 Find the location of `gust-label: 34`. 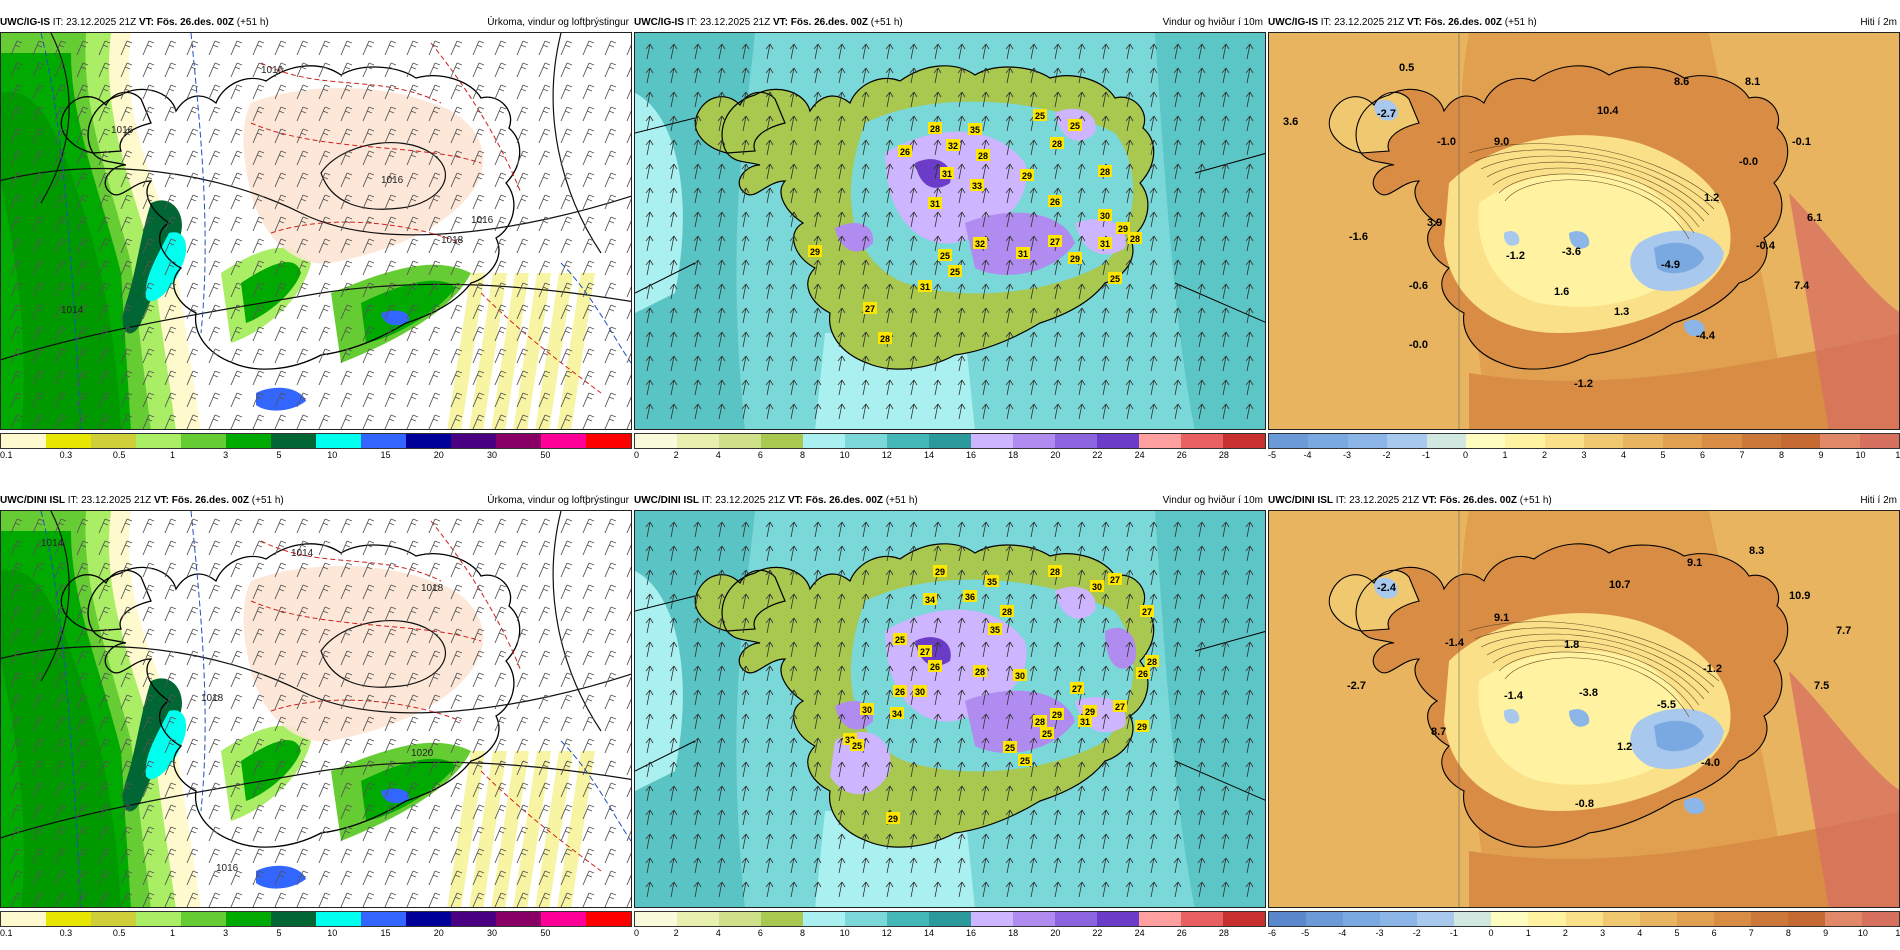

gust-label: 34 is located at coordinates (897, 713).